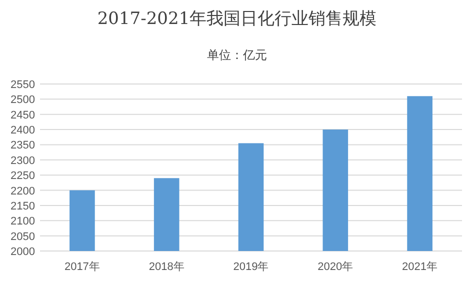  I want to click on subtitle: 单位：亿元, so click(237, 55).